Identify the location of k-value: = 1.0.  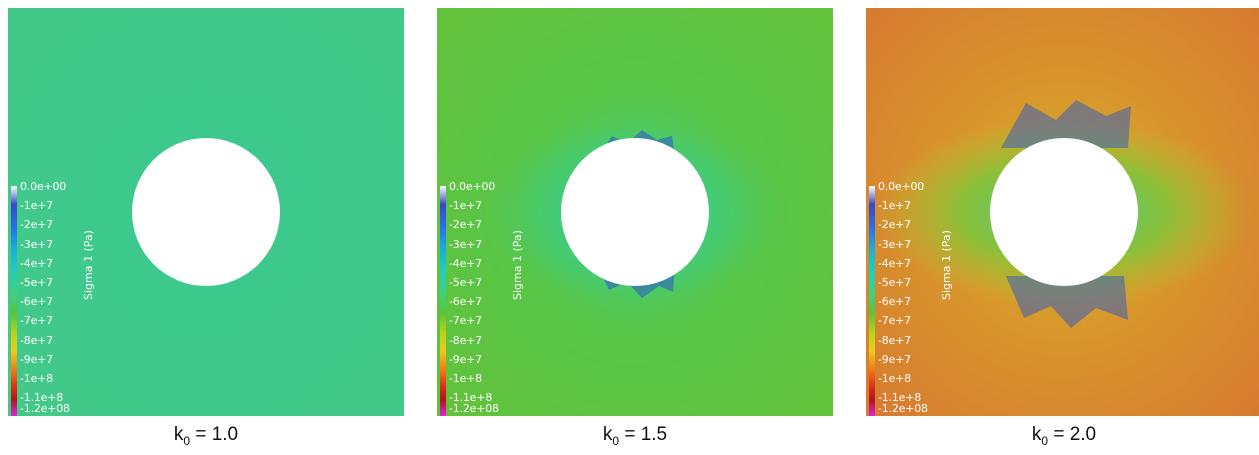
(214, 434).